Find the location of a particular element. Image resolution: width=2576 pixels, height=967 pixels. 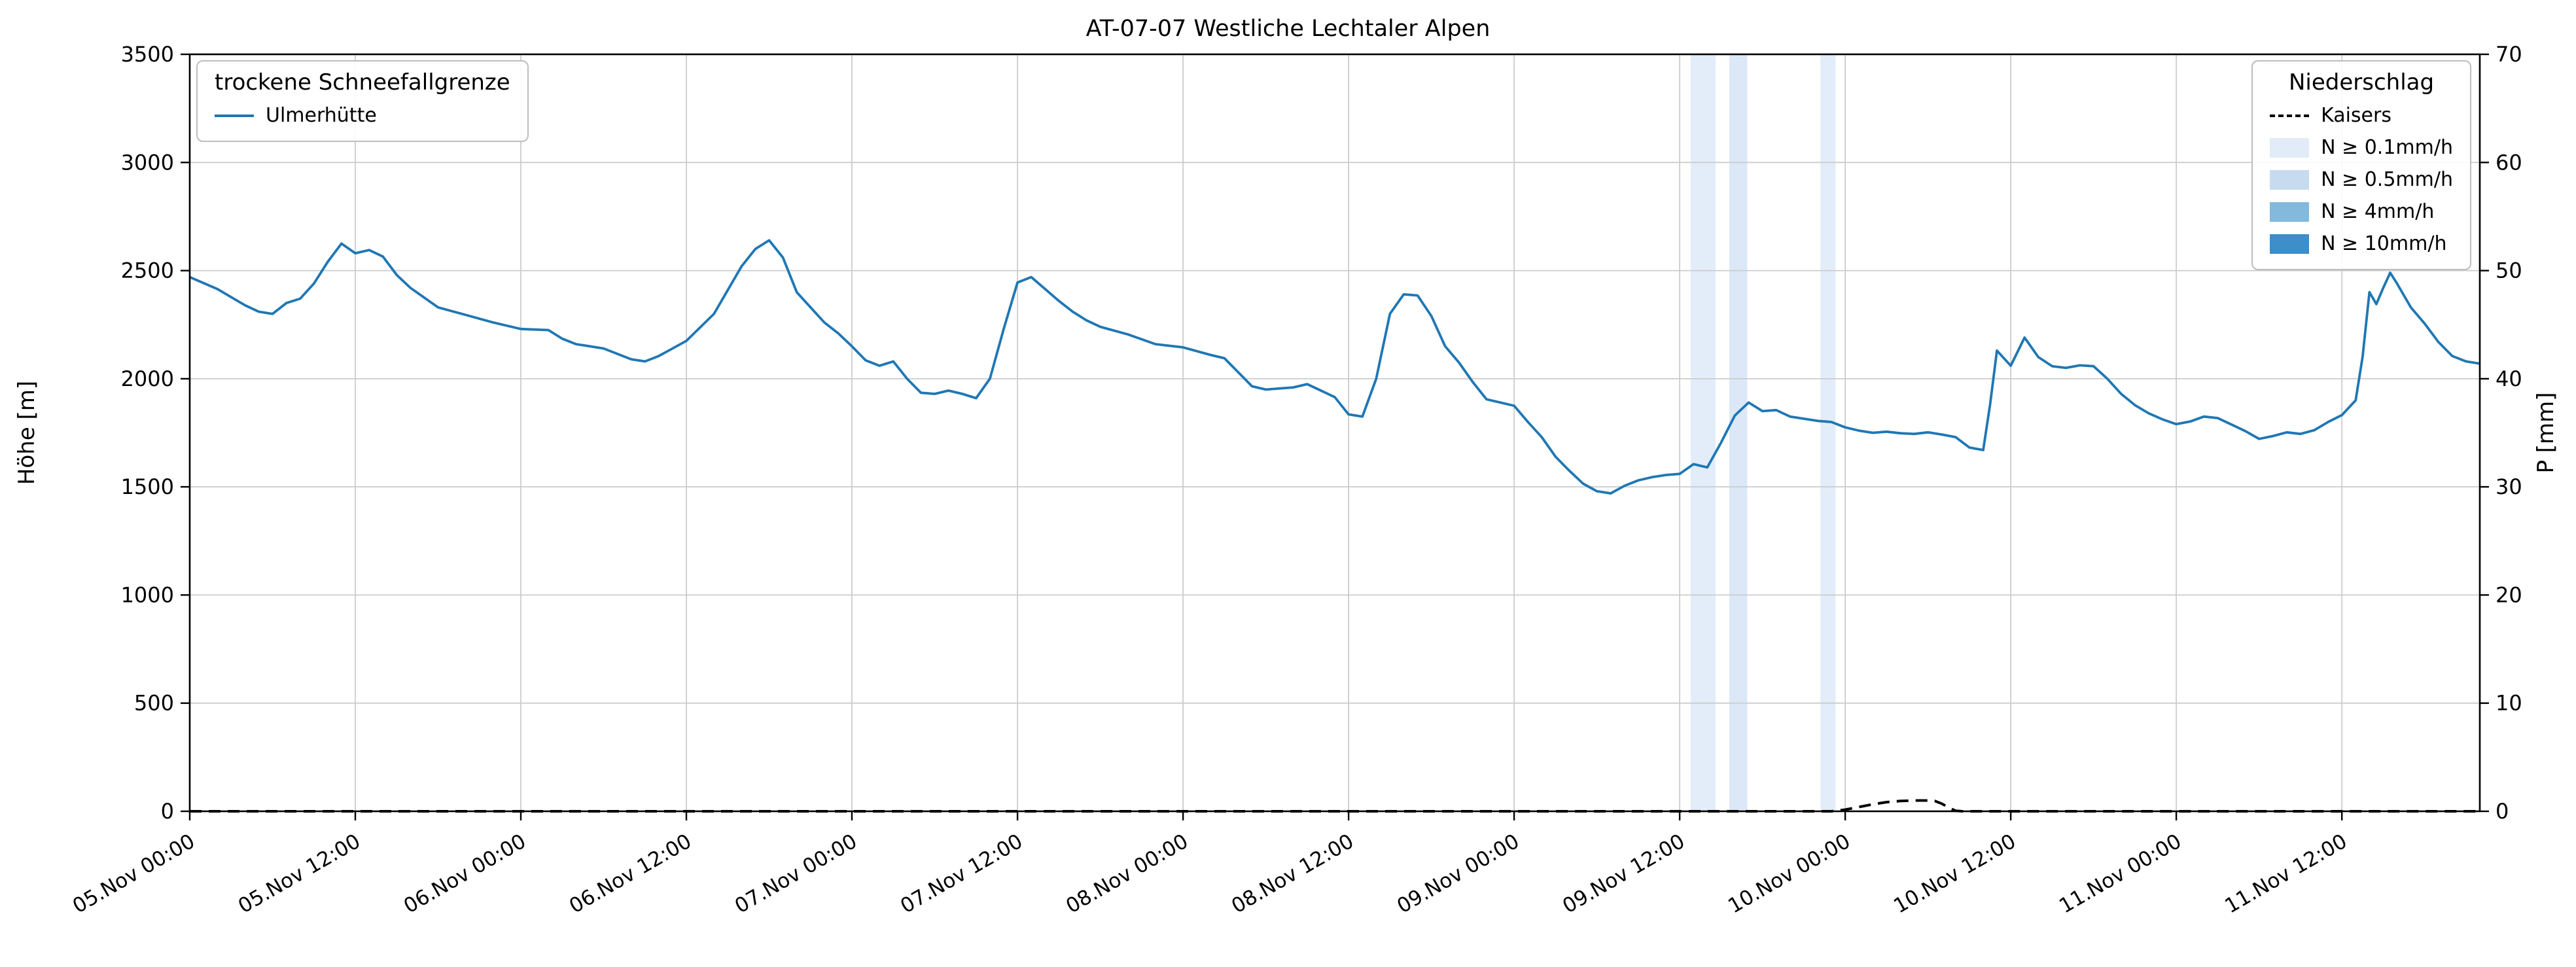

solid-line-sample-icon is located at coordinates (234, 115).